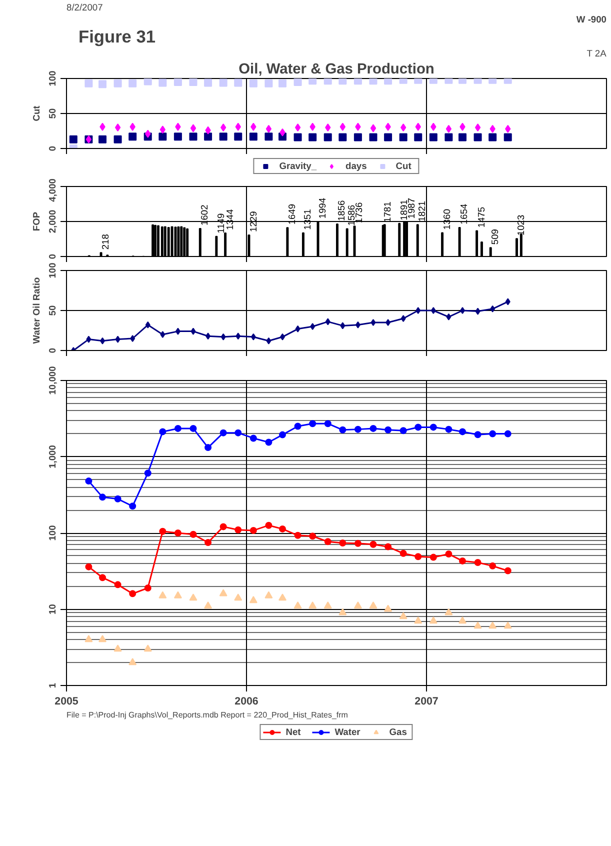 The height and width of the screenshot is (846, 611). I want to click on y-tick-label: 4,000, so click(53, 190).